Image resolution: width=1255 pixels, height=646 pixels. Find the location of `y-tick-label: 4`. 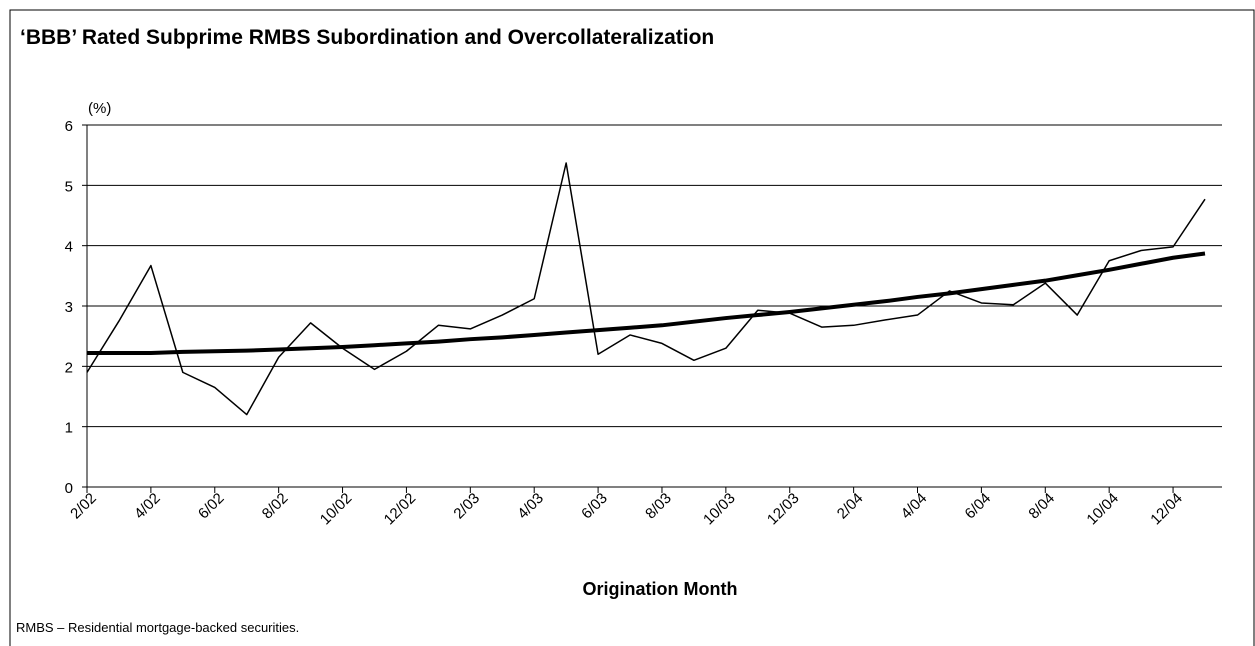

y-tick-label: 4 is located at coordinates (69, 247).